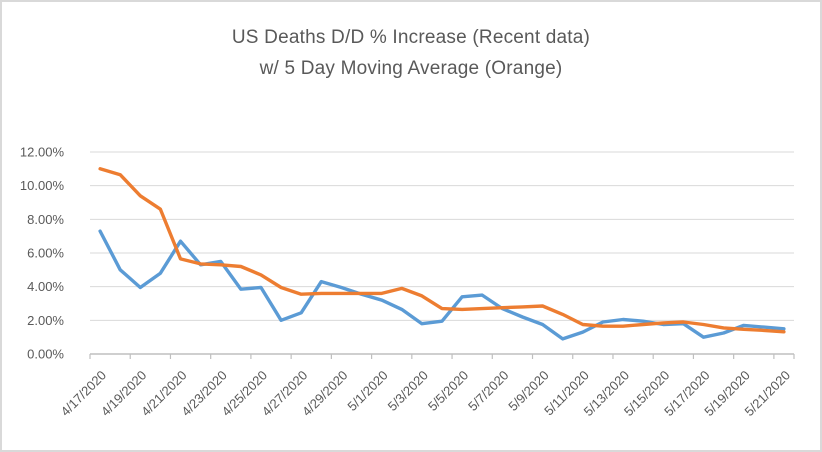 The height and width of the screenshot is (452, 822). What do you see at coordinates (408, 391) in the screenshot?
I see `x-axis-label: 5/3/2020` at bounding box center [408, 391].